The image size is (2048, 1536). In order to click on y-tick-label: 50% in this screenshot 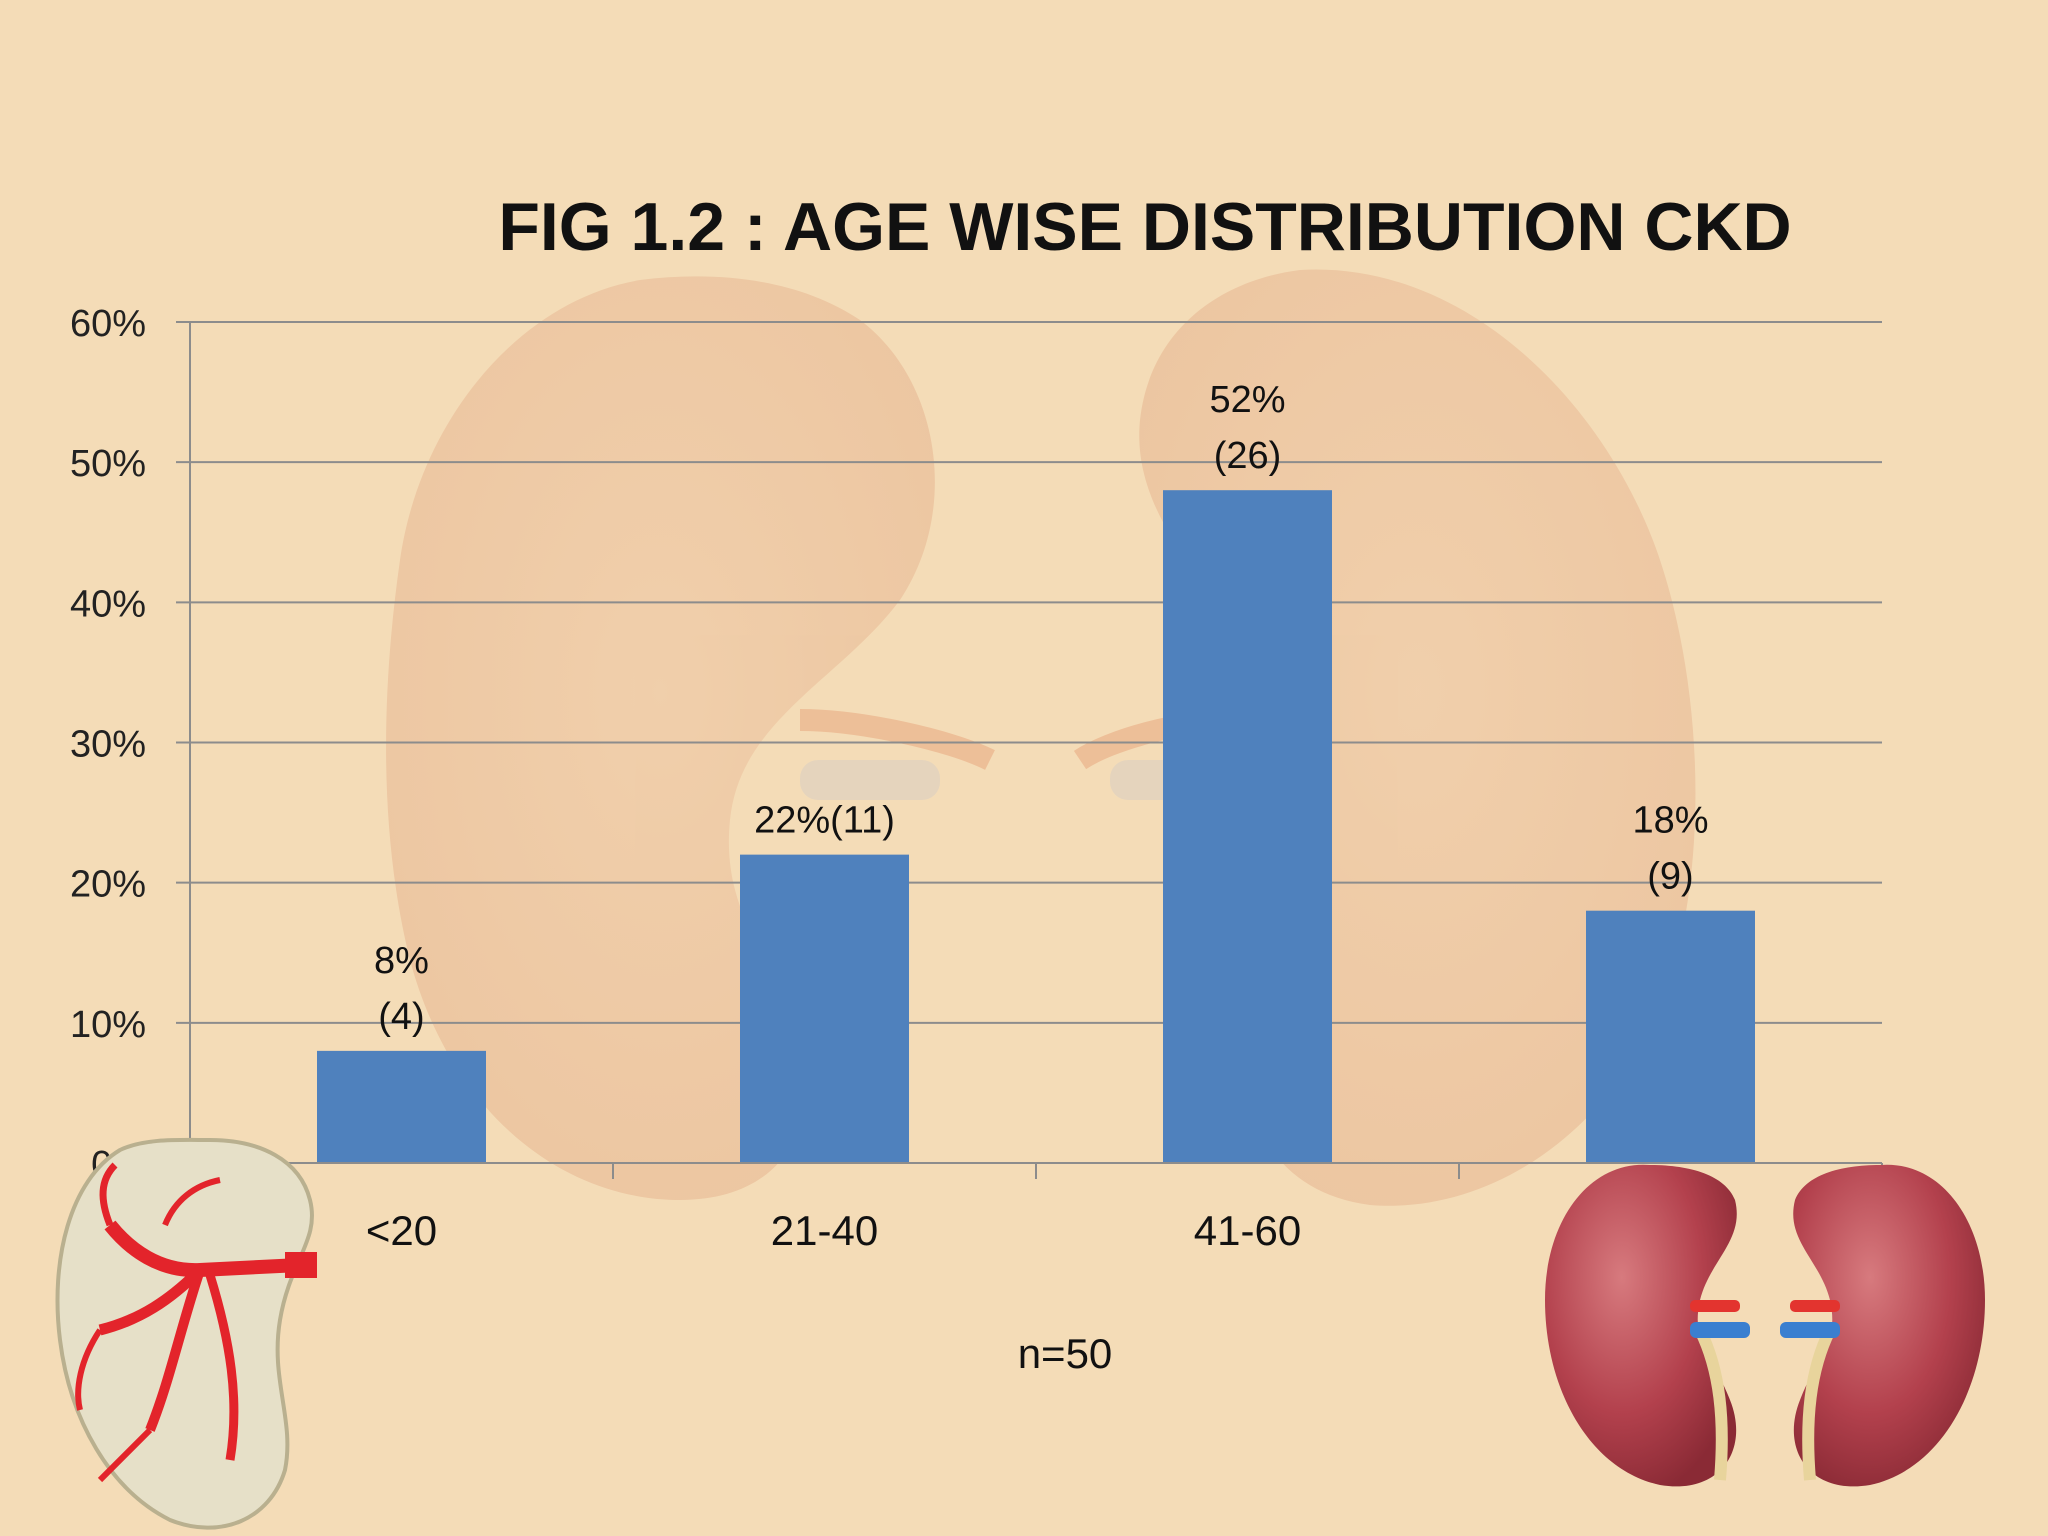, I will do `click(108, 464)`.